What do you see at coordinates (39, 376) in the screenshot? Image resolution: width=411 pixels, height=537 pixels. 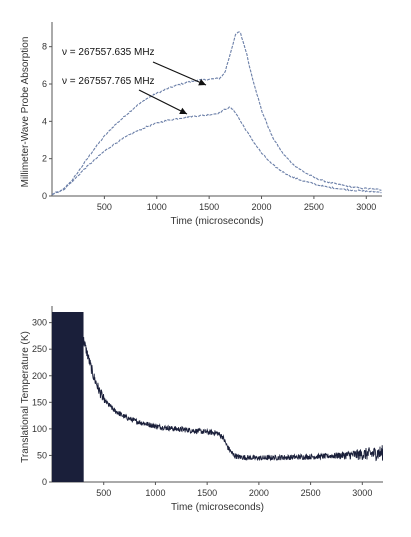 I see `y-tick-label: 200` at bounding box center [39, 376].